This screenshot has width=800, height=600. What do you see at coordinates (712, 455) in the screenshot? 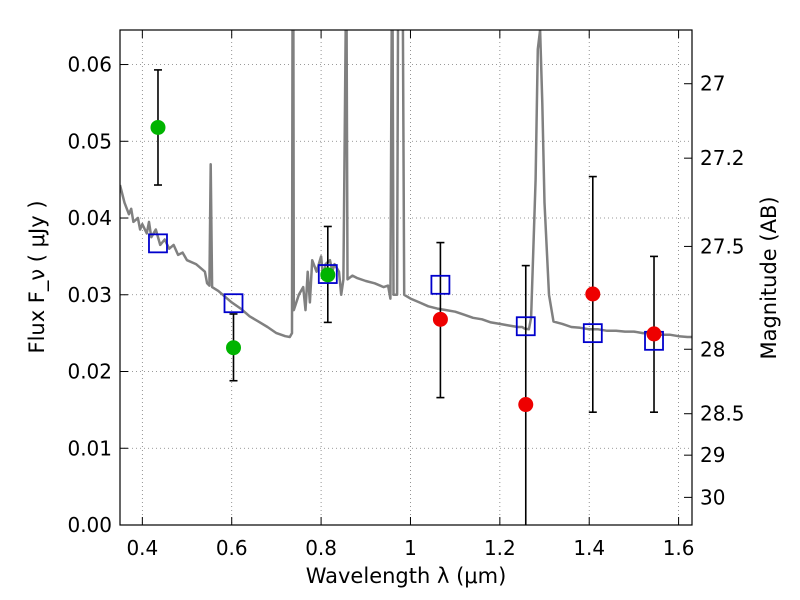
I see `y2-tick-label: 29` at bounding box center [712, 455].